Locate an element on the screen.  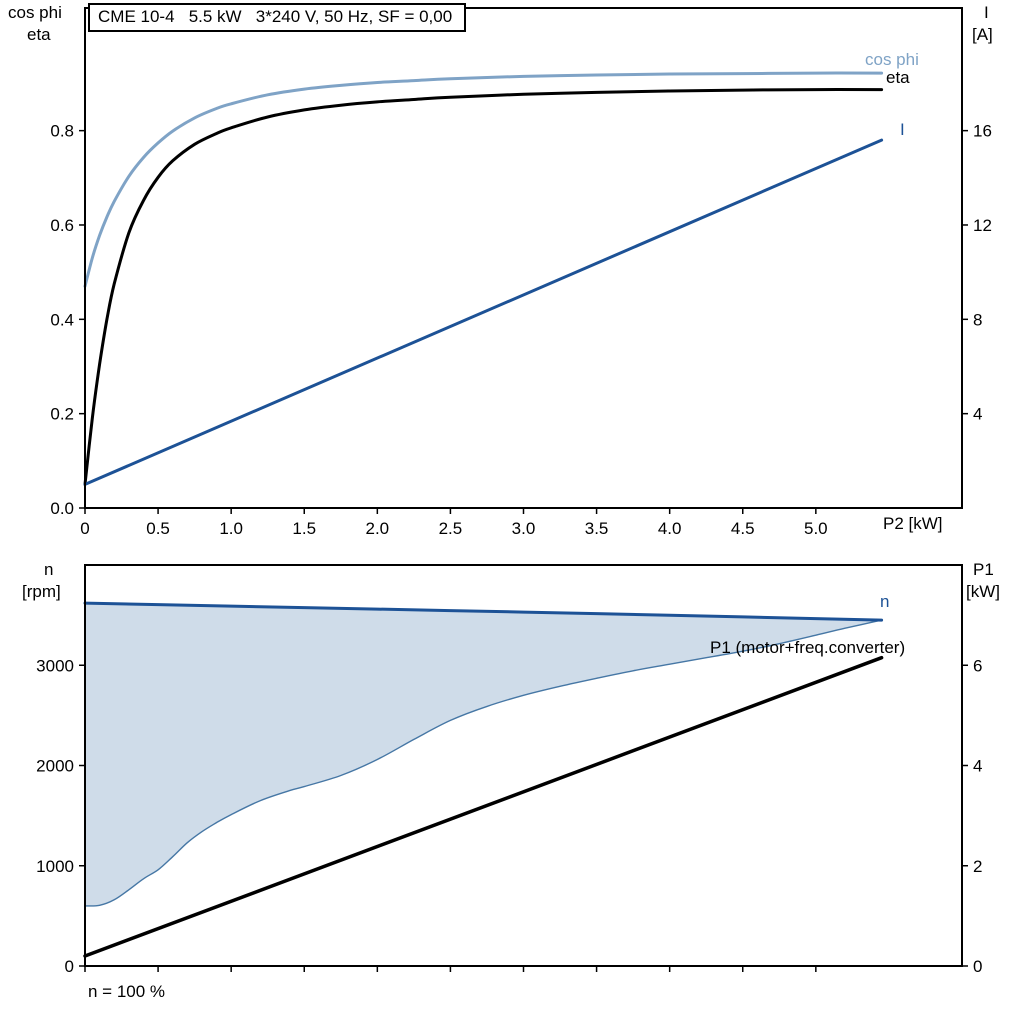
p1-curve-label: P1 (motor+freq.converter) is located at coordinates (808, 647).